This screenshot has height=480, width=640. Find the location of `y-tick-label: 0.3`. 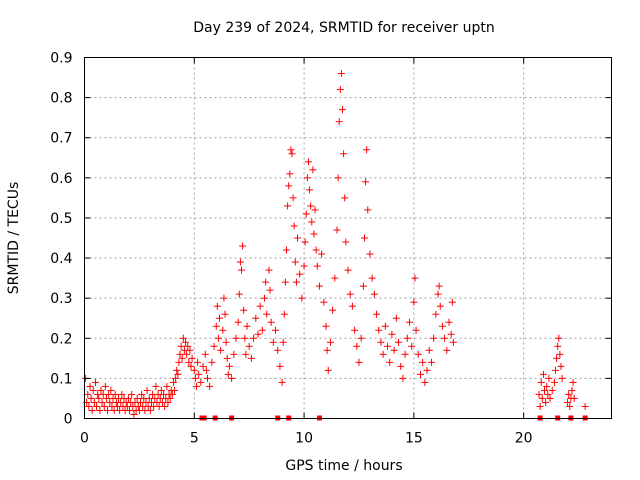

y-tick-label: 0.3 is located at coordinates (61, 299).